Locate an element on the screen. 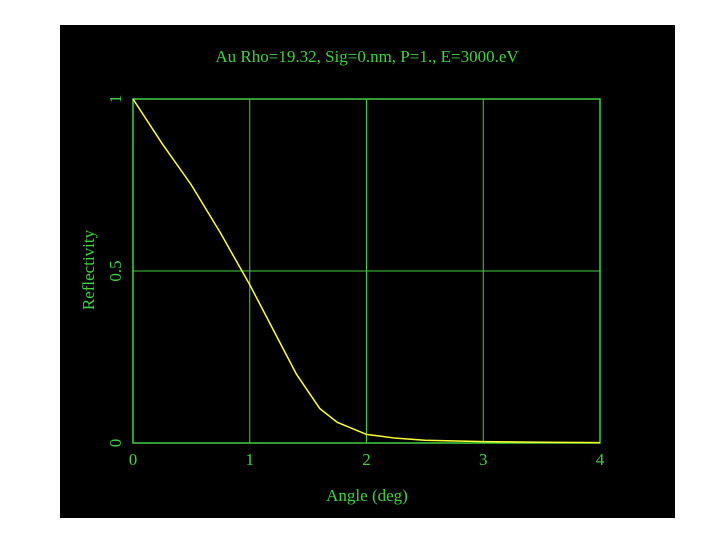  x-tick-label: 1 is located at coordinates (250, 459).